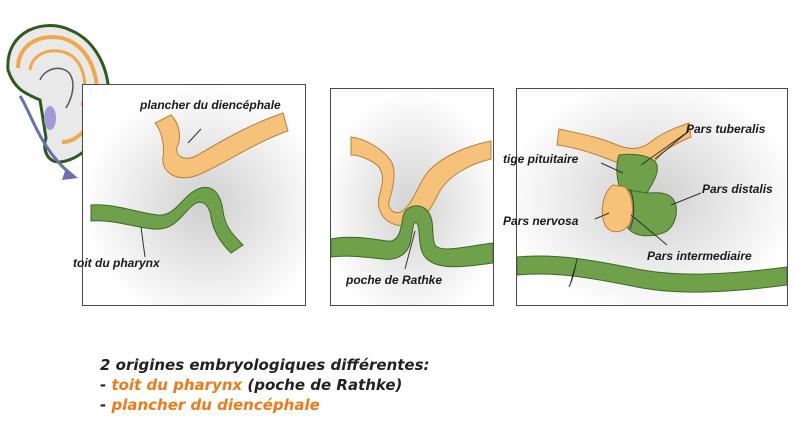  What do you see at coordinates (265, 365) in the screenshot?
I see `caption-heading: 2 origines embryologiques différentes:` at bounding box center [265, 365].